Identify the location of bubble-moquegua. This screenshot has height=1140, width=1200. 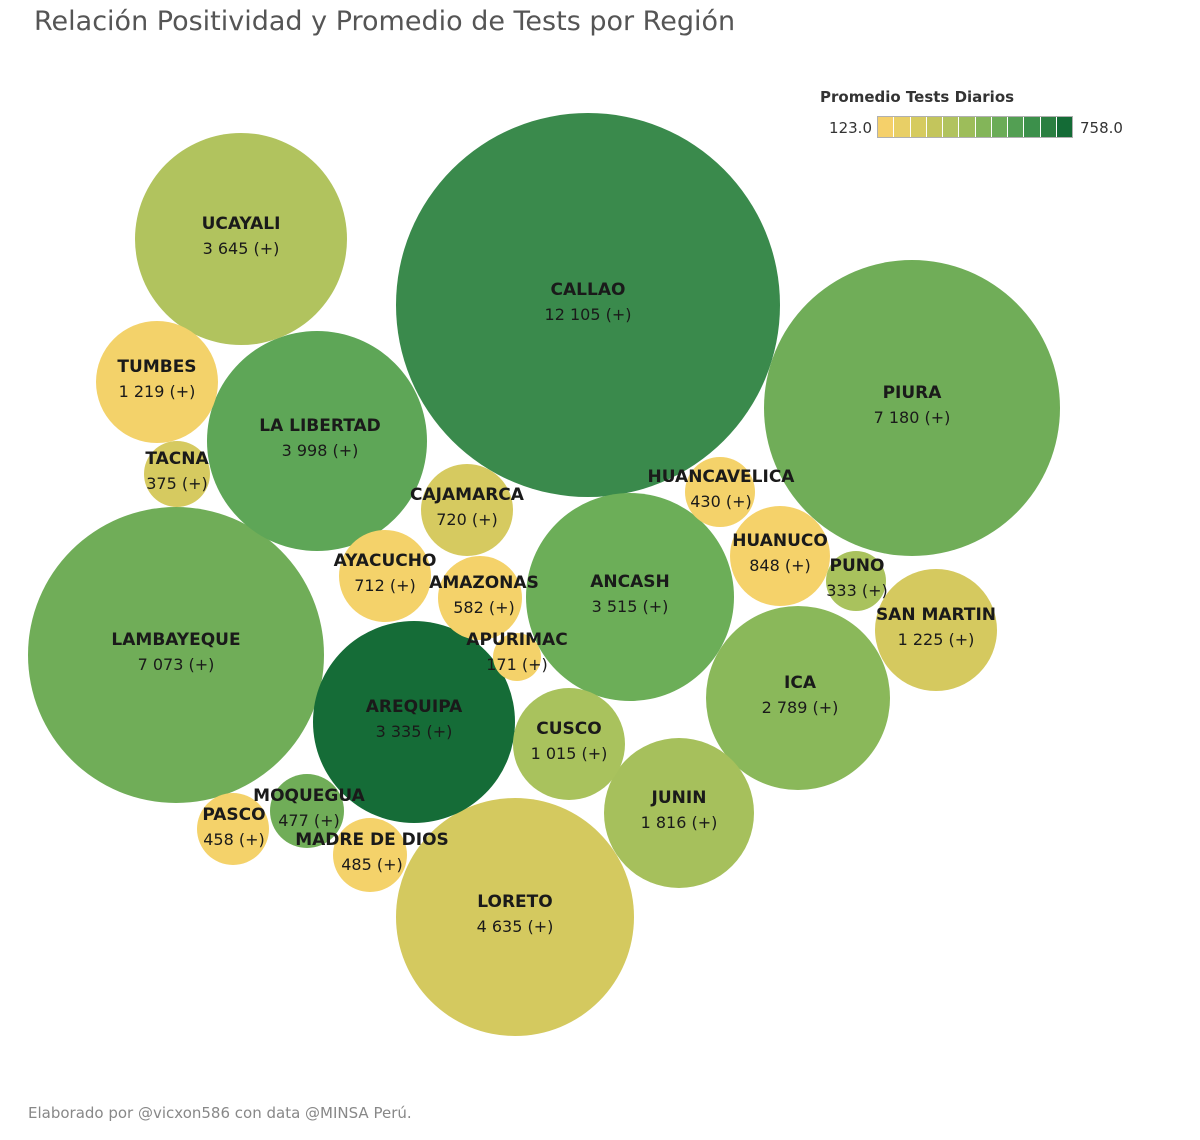
(307, 811).